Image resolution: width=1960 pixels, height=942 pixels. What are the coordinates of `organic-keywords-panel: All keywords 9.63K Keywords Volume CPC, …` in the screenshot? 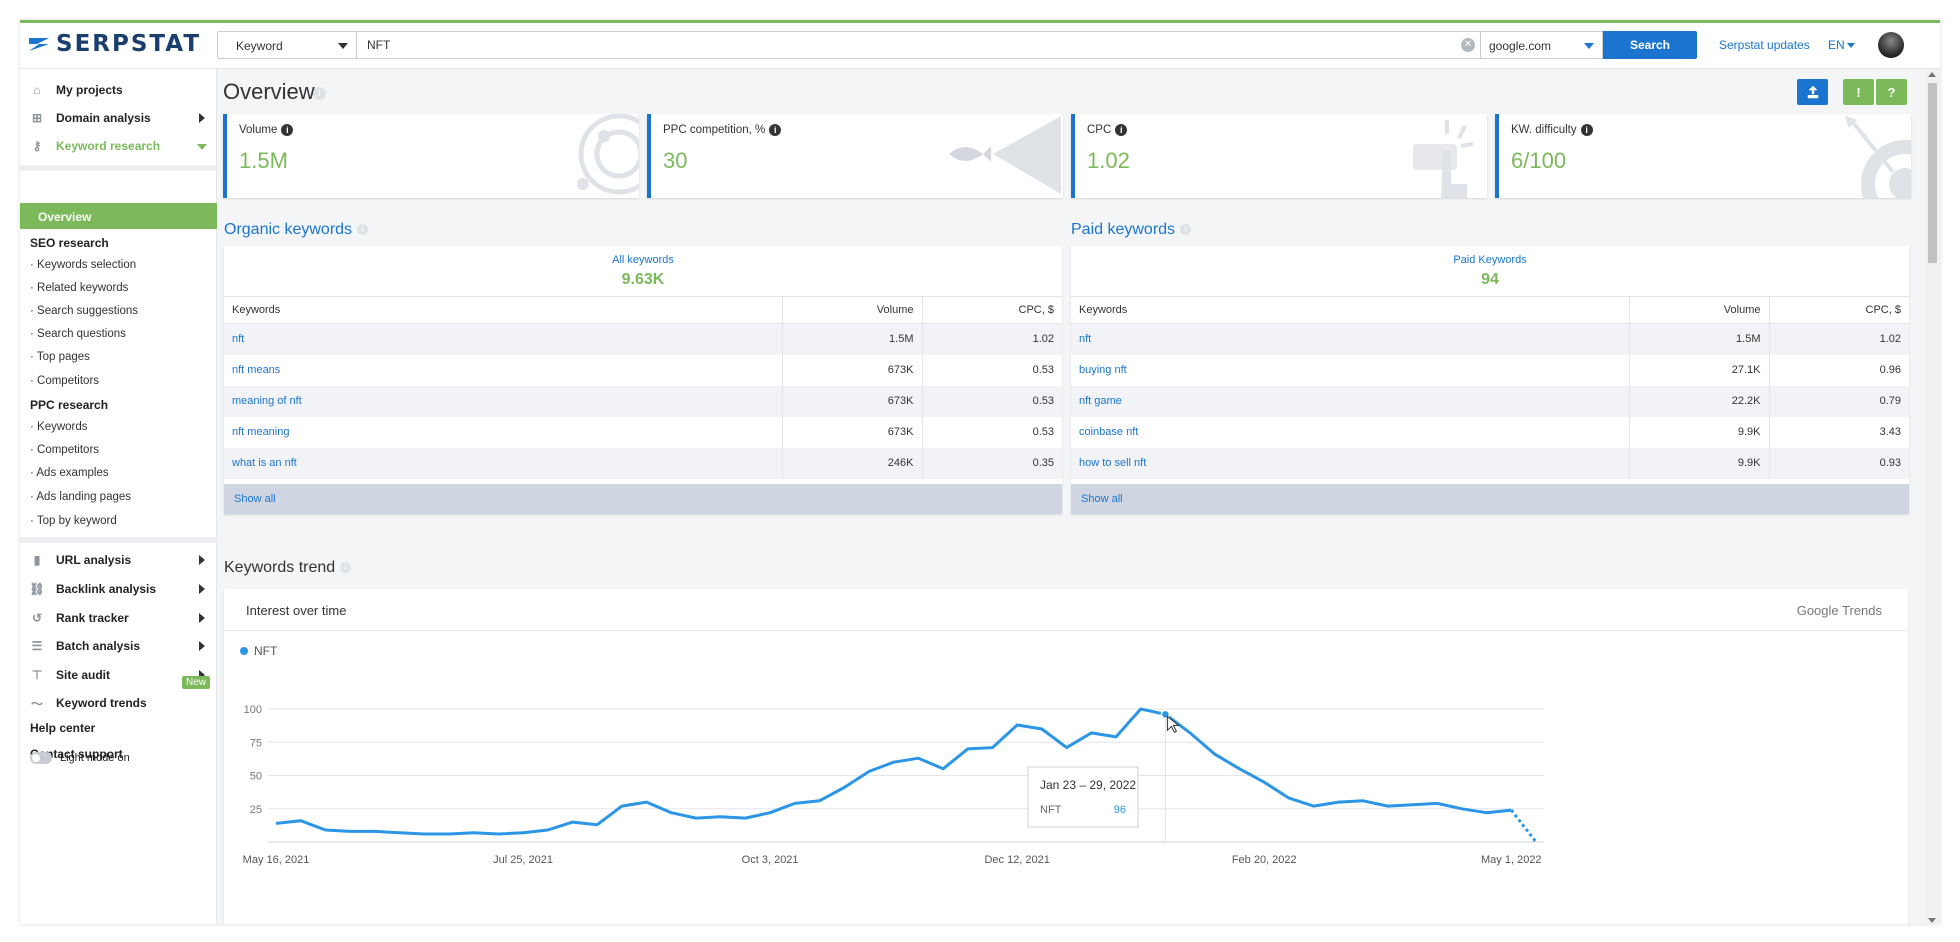 It's located at (643, 380).